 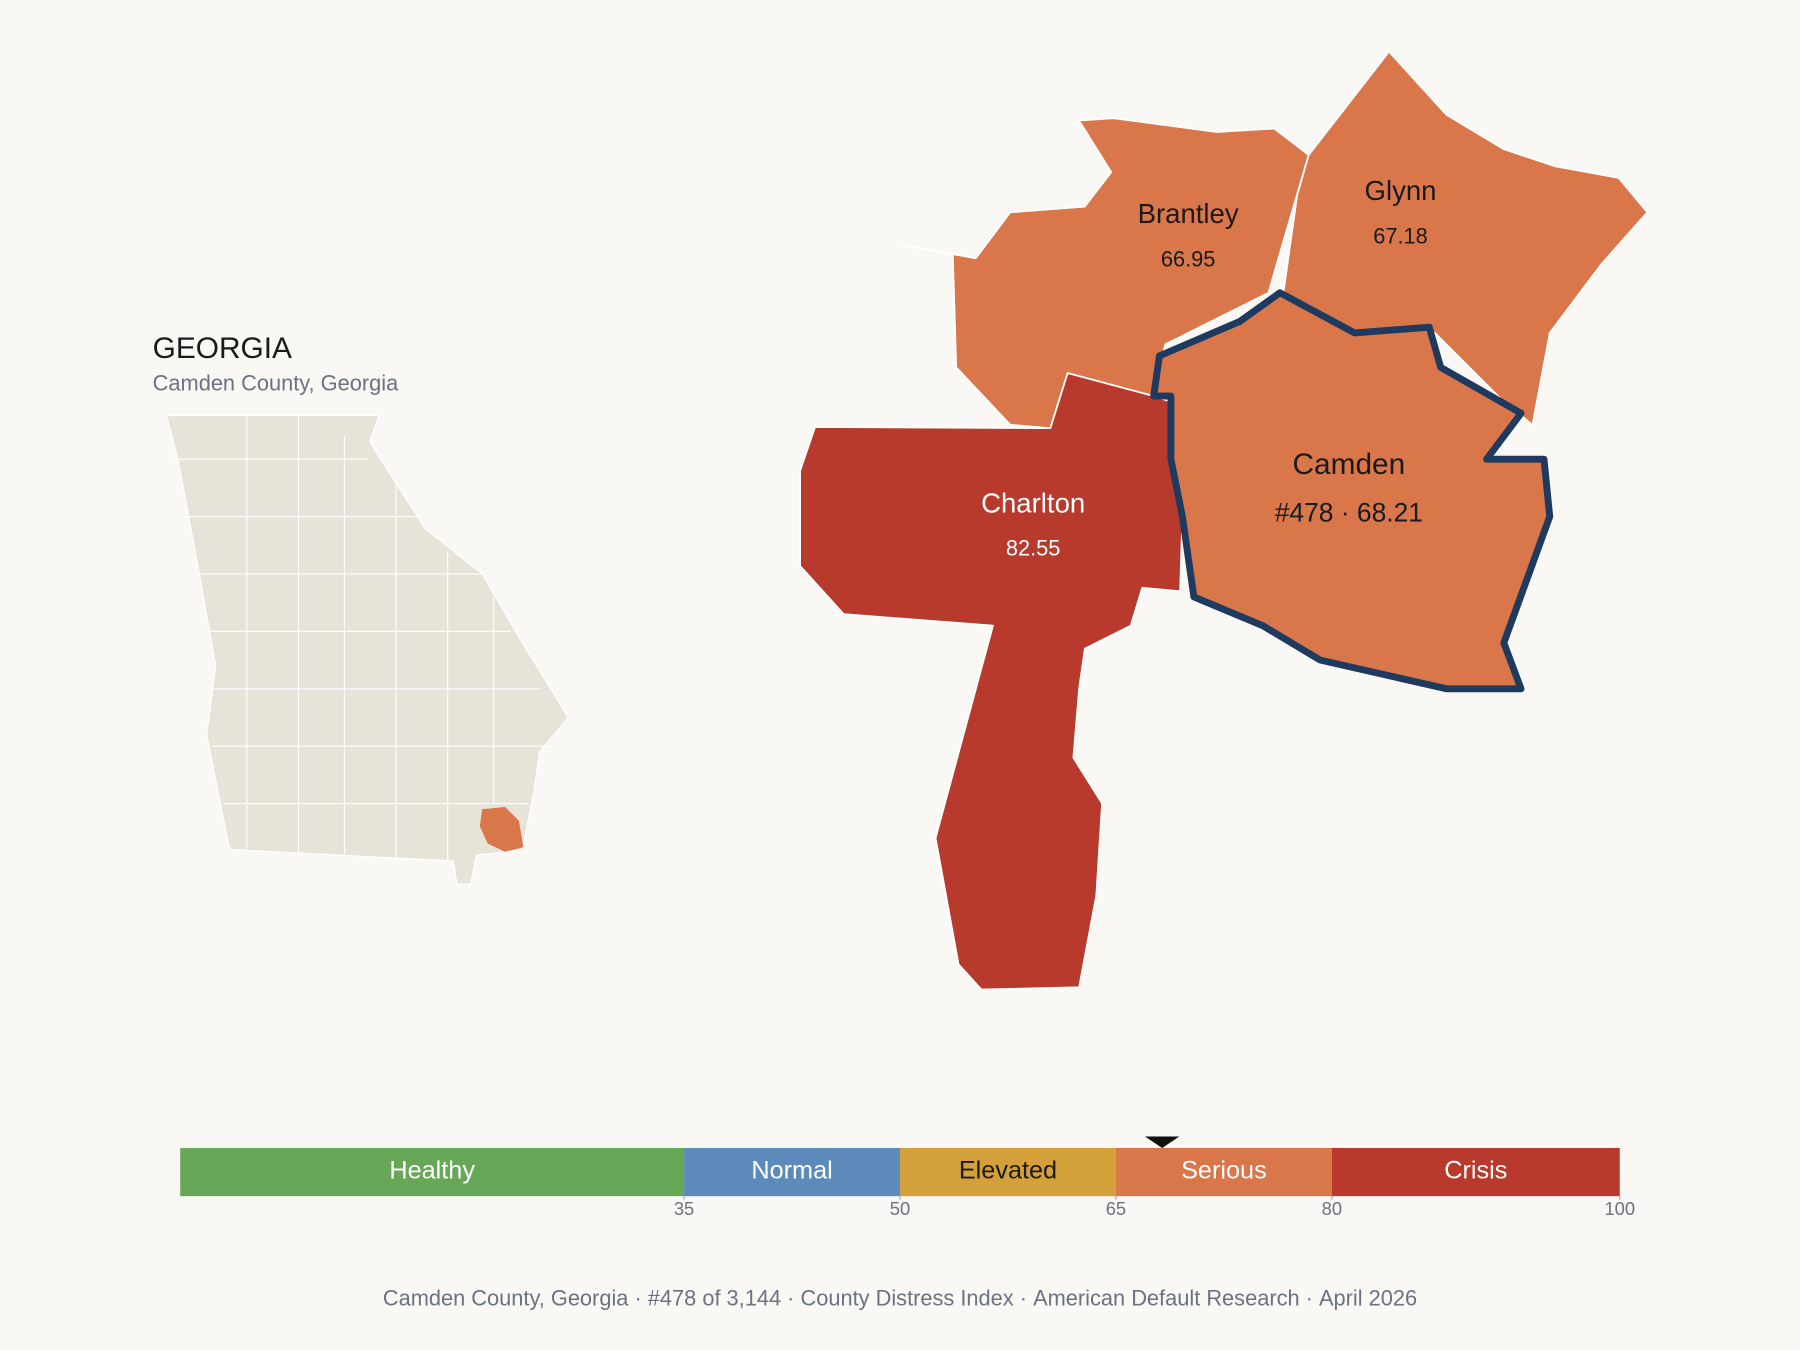 I want to click on county-lines, so click(x=362, y=638).